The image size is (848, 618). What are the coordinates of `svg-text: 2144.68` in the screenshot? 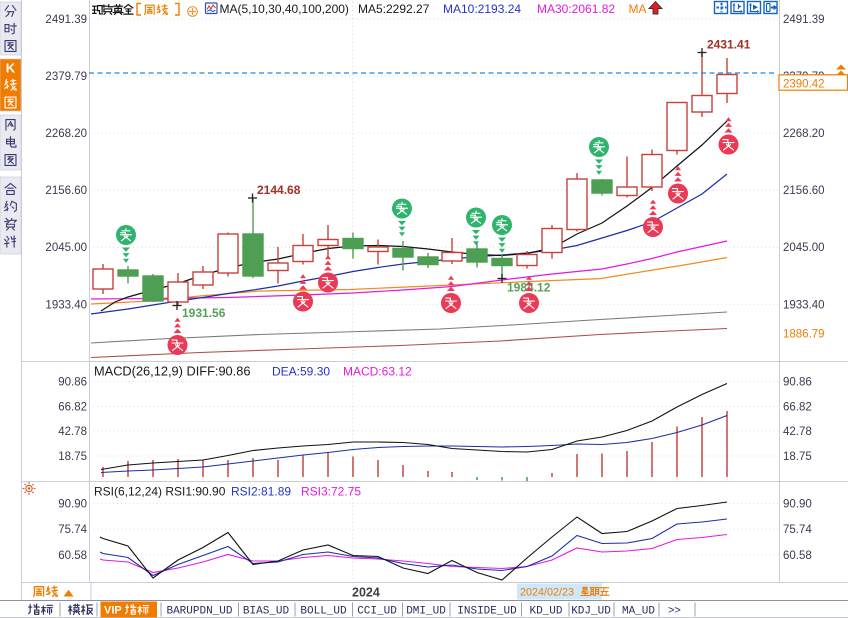 It's located at (279, 190).